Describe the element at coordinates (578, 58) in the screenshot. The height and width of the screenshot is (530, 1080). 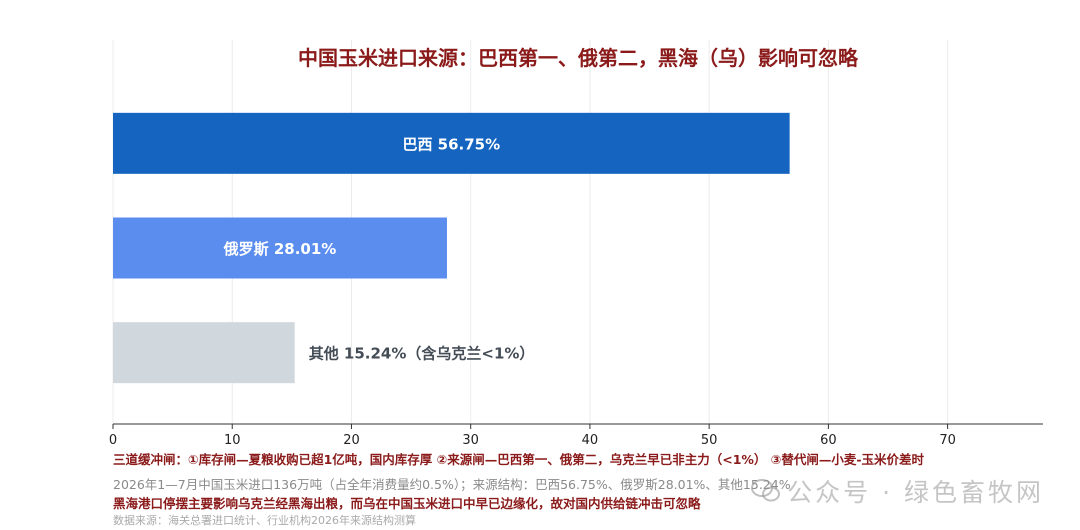
I see `chart-title: 中国玉米进口来源：巴西第一、俄第二，黑海（乌）影响可忽略` at that location.